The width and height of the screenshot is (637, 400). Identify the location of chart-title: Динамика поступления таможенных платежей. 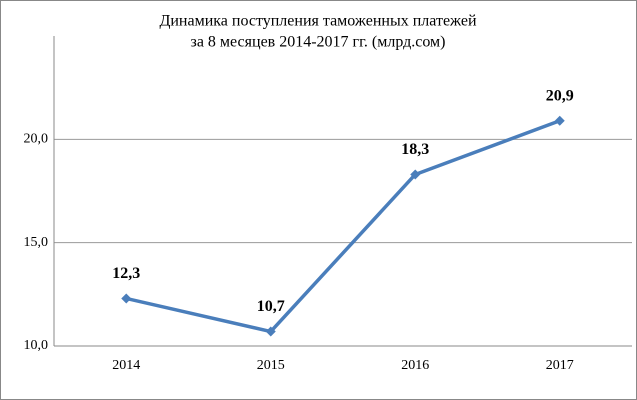
(318, 21).